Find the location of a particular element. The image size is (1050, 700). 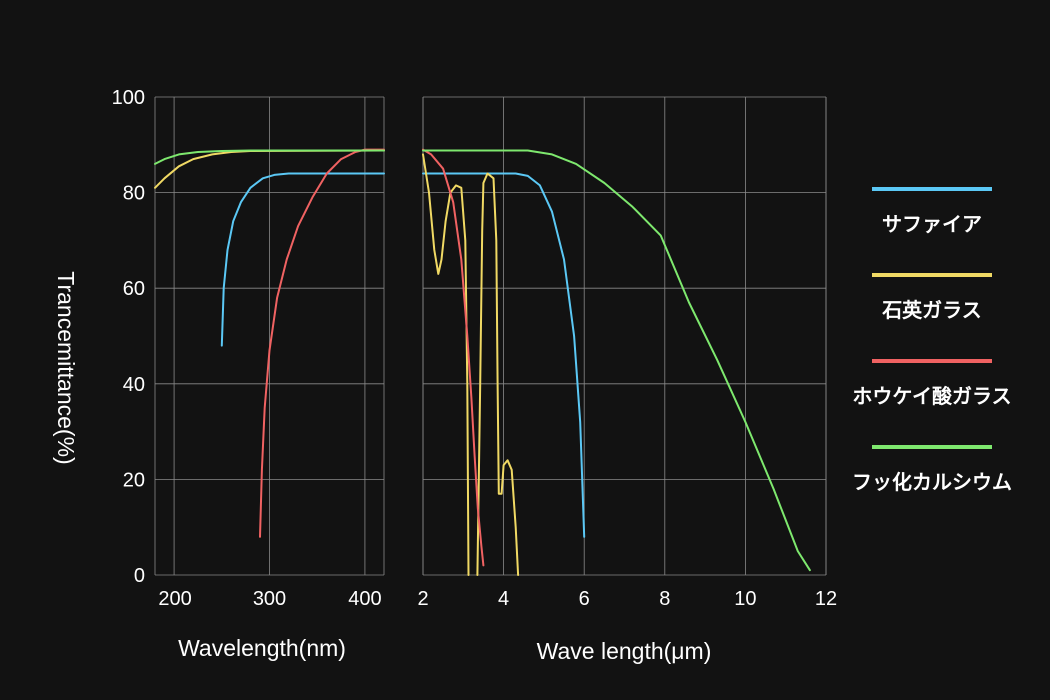

legend-item: 石英ガラス is located at coordinates (932, 297).